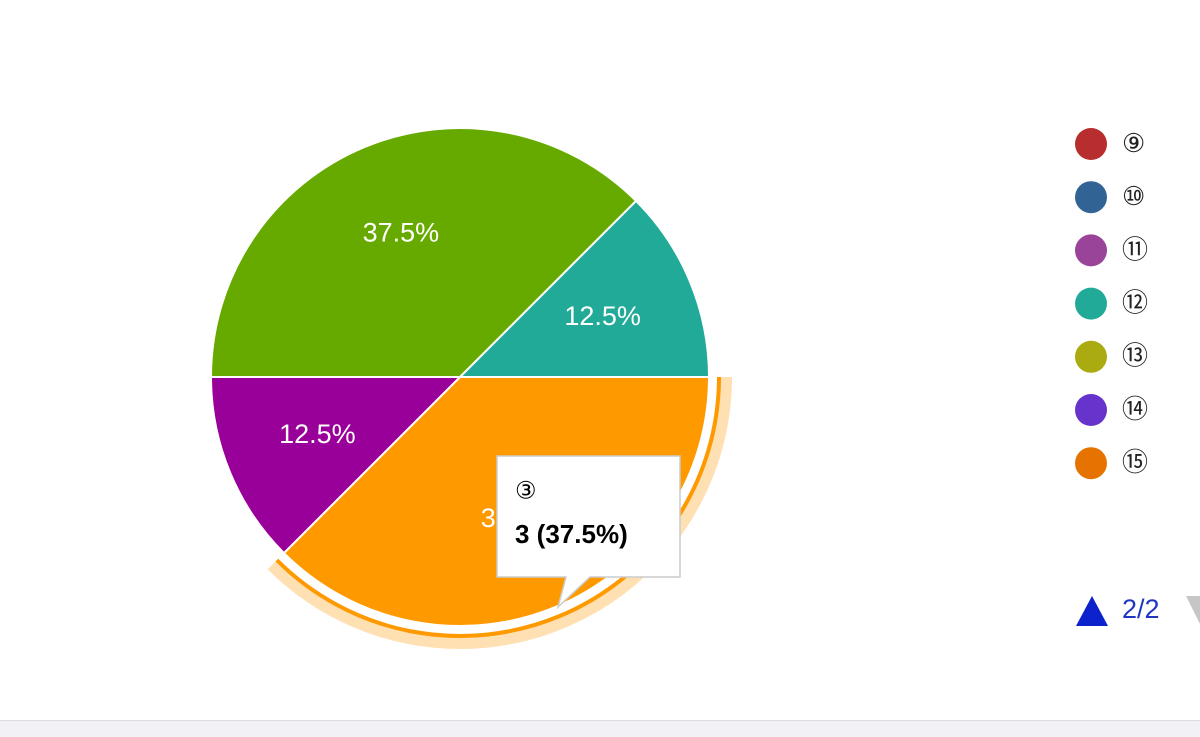 Image resolution: width=1200 pixels, height=737 pixels. Describe the element at coordinates (1193, 611) in the screenshot. I see `legend-next-button` at that location.